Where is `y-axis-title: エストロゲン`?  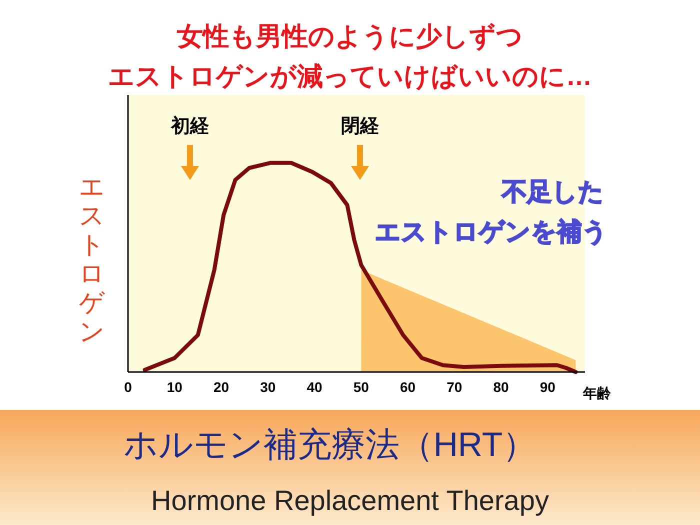 y-axis-title: エストロゲン is located at coordinates (92, 259).